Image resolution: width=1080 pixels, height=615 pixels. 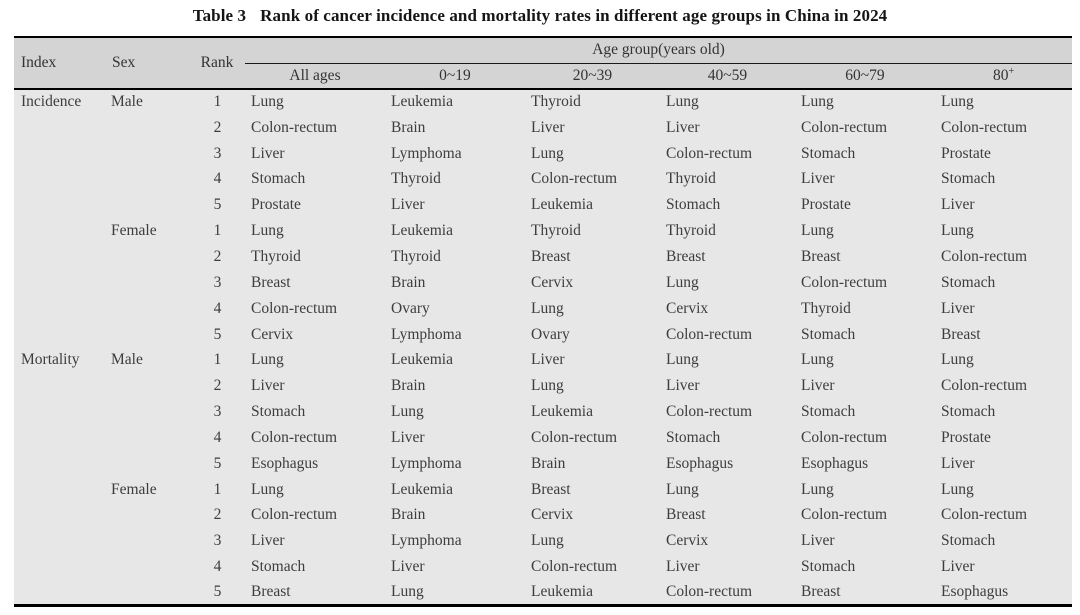 I want to click on cancer-cell: Esophagus, so click(x=285, y=463).